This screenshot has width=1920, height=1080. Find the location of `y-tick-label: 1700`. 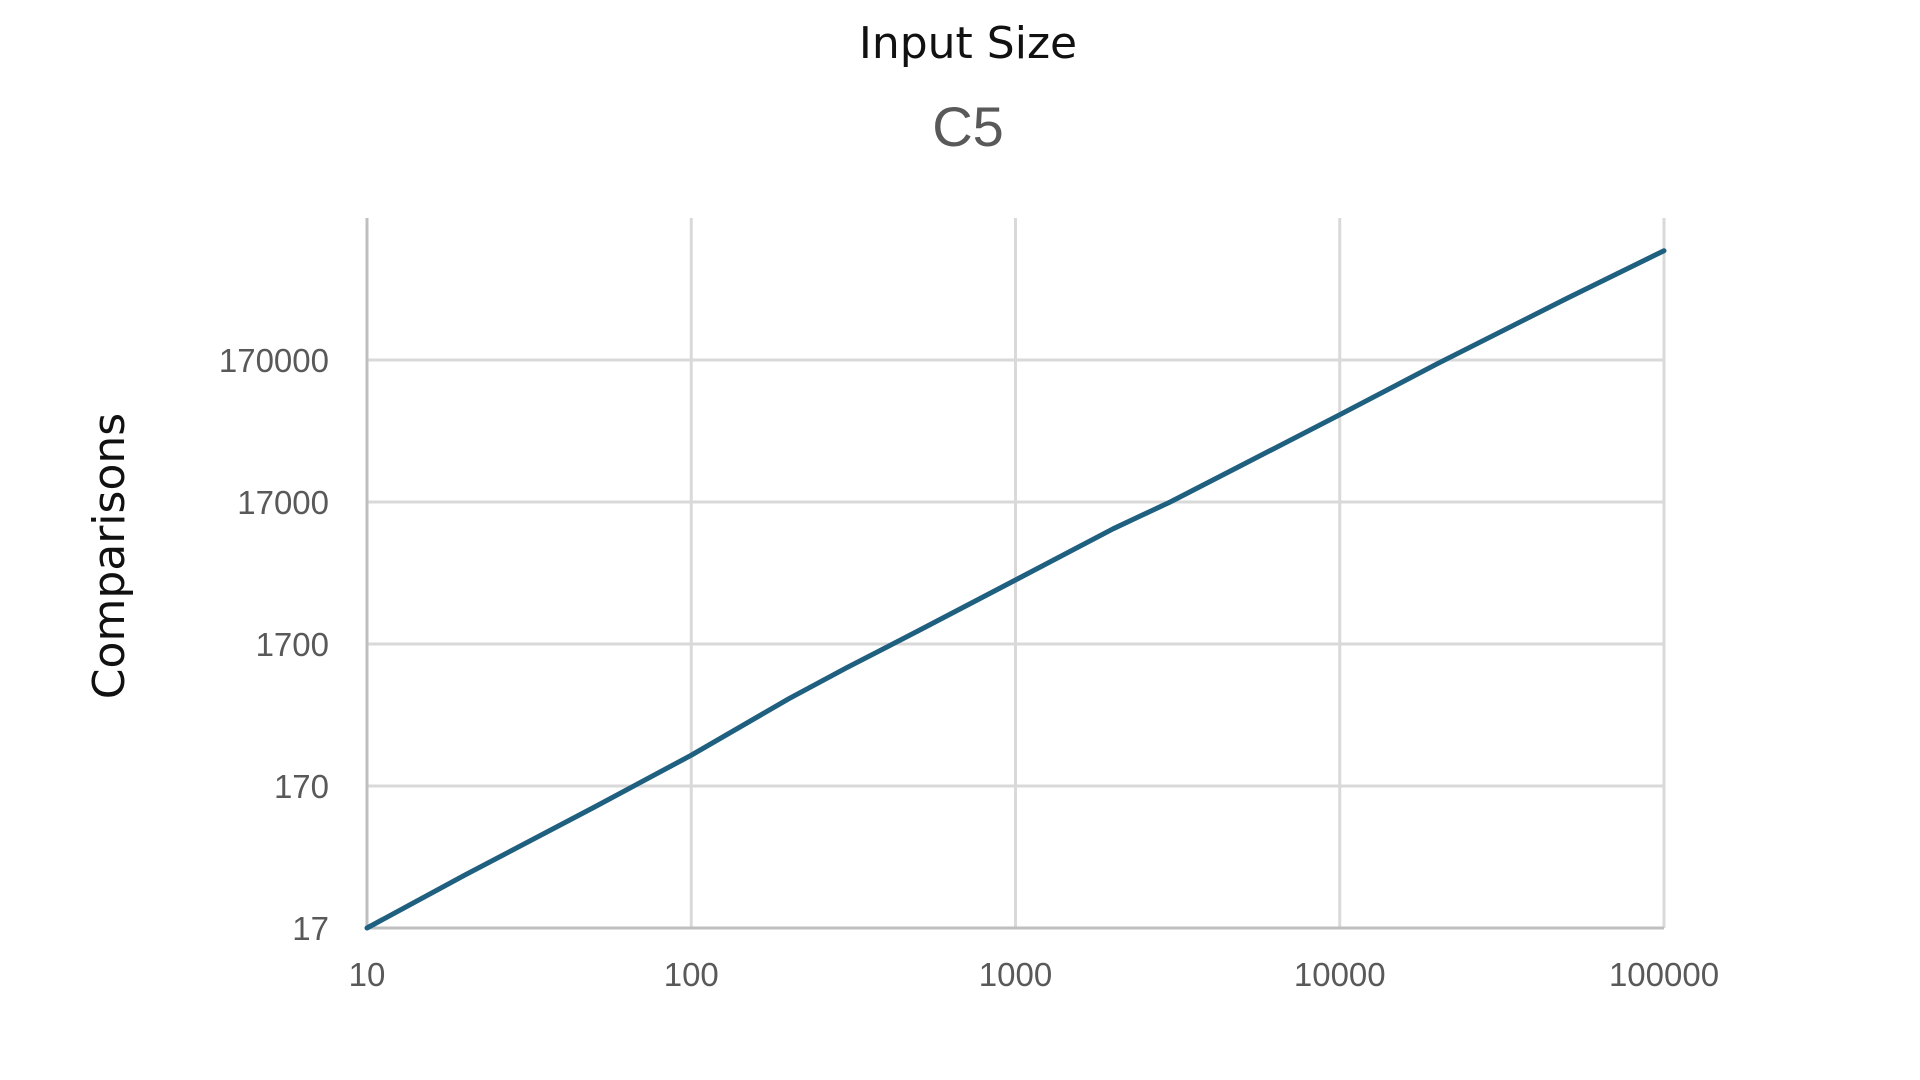

y-tick-label: 1700 is located at coordinates (292, 644).